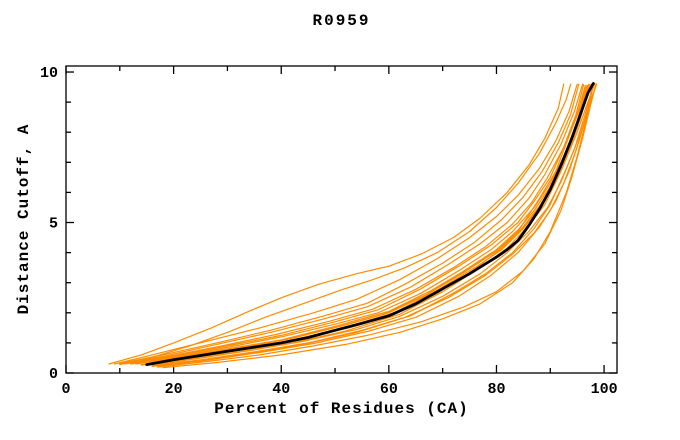 This screenshot has width=680, height=440. I want to click on x-tick-label: 20, so click(174, 389).